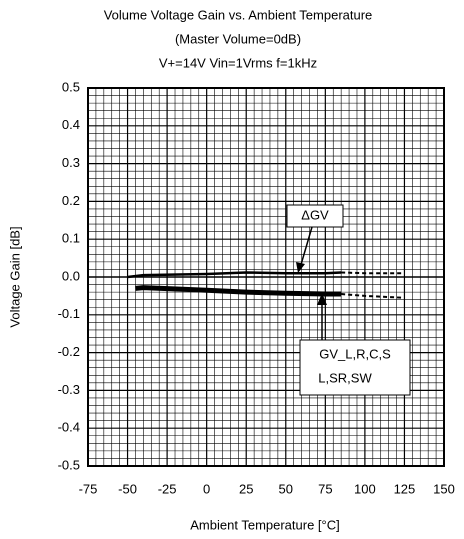  Describe the element at coordinates (444, 488) in the screenshot. I see `x-tick-label: 150` at that location.